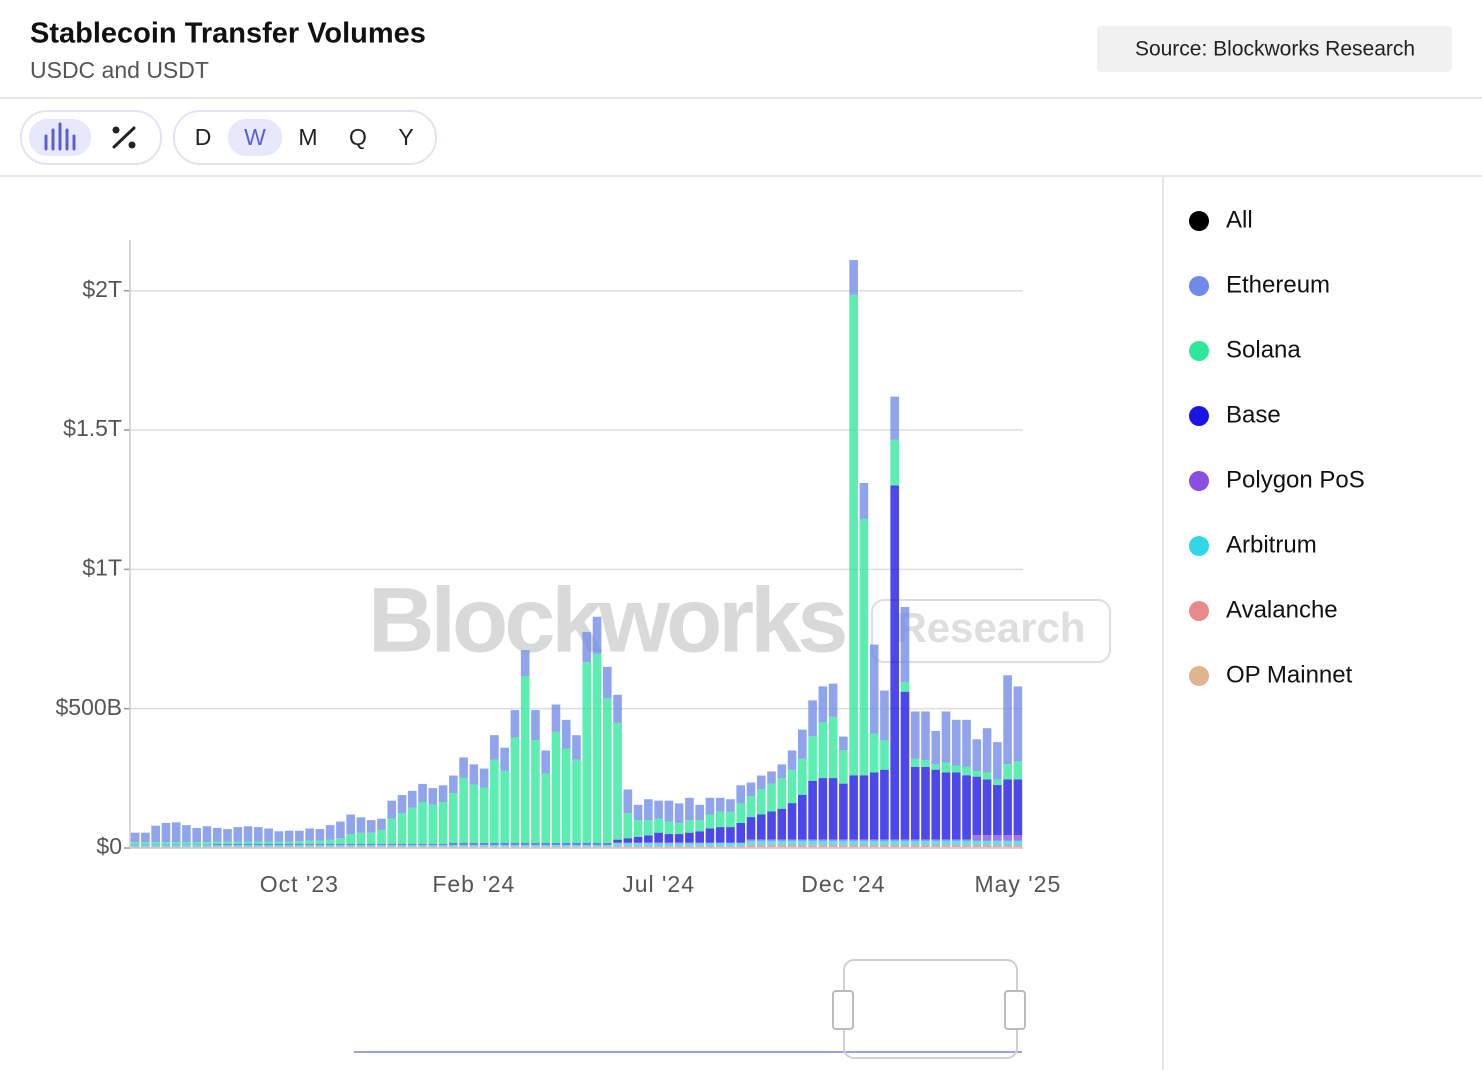 The width and height of the screenshot is (1482, 1070). Describe the element at coordinates (1253, 544) in the screenshot. I see `legend-item: Arbitrum` at that location.